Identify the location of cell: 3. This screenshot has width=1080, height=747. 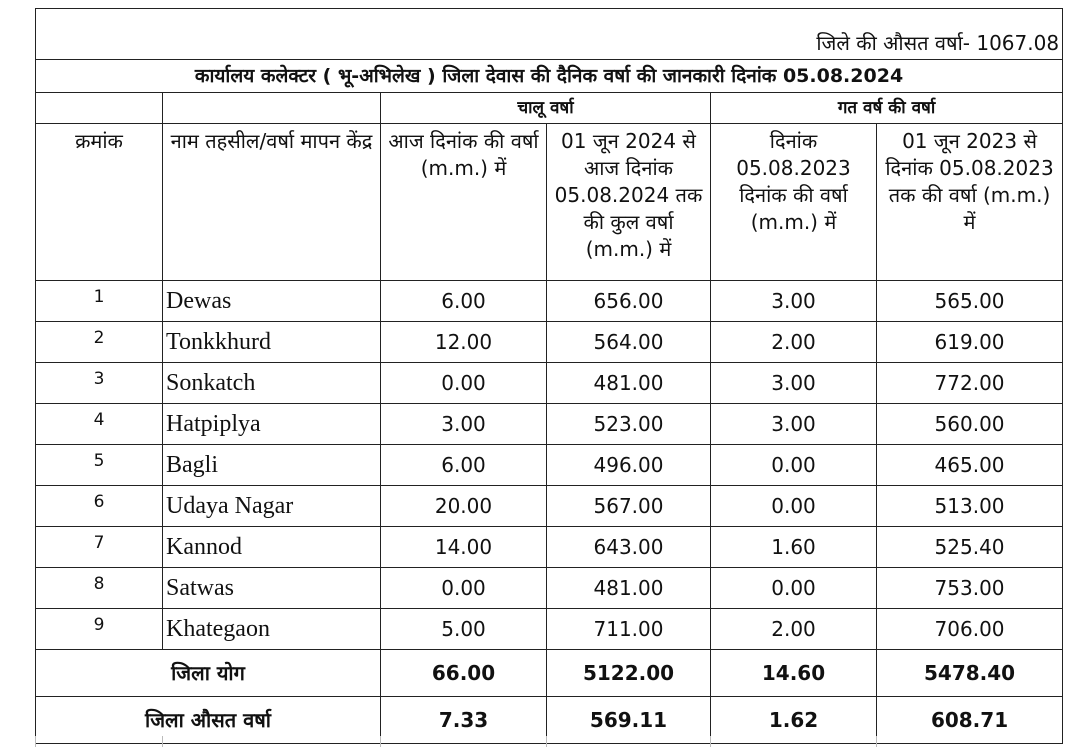
(99, 383).